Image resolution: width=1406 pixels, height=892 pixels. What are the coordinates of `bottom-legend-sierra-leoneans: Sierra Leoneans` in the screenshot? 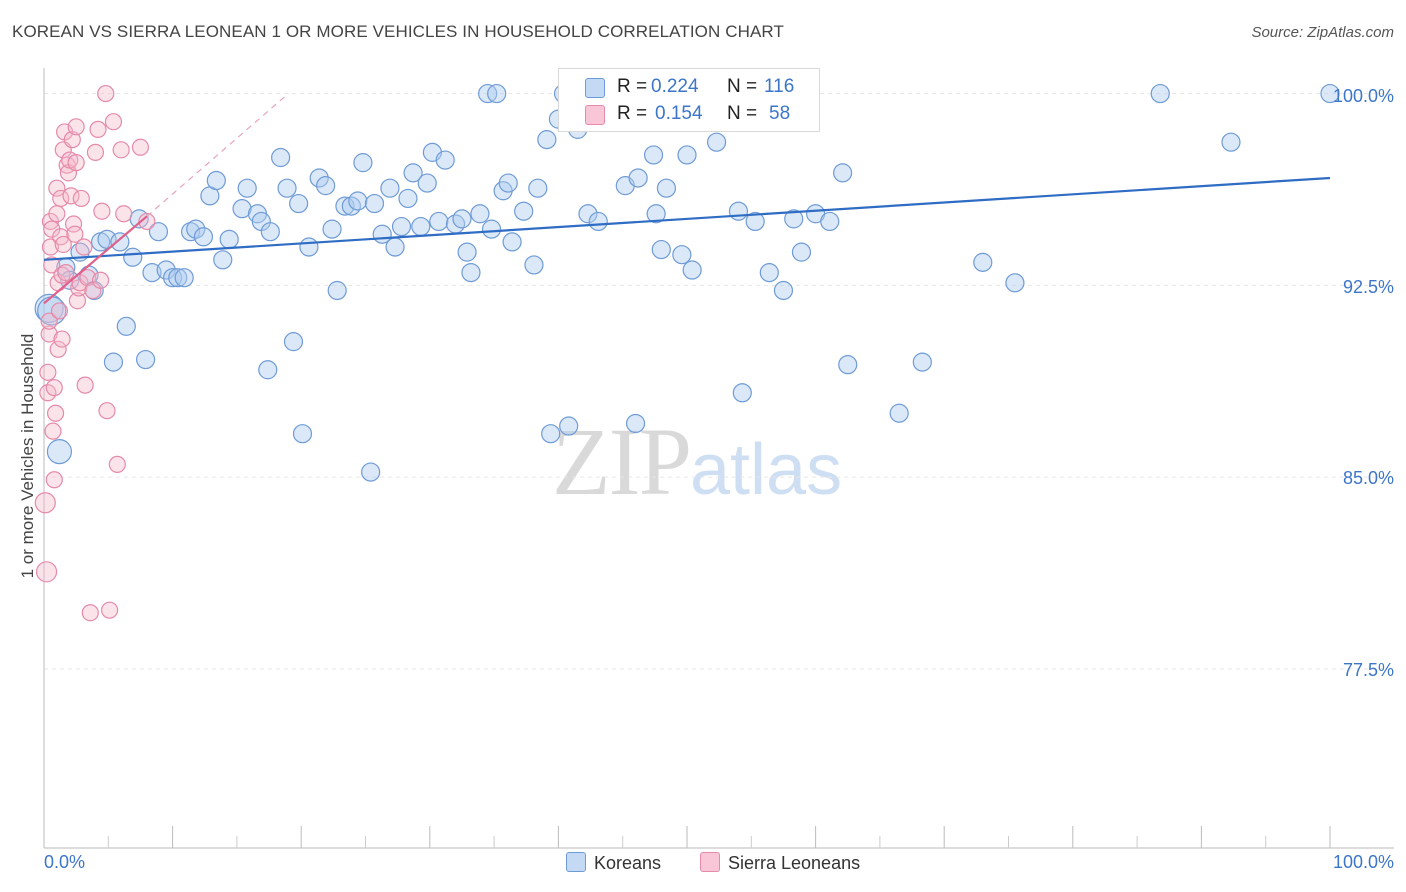 It's located at (780, 863).